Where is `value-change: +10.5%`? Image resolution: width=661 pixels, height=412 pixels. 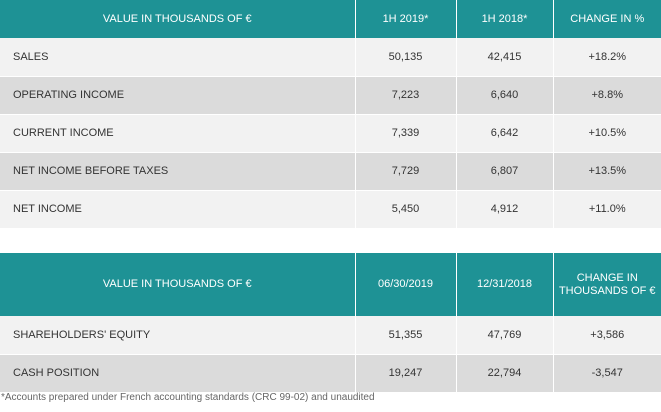
value-change: +10.5% is located at coordinates (607, 133).